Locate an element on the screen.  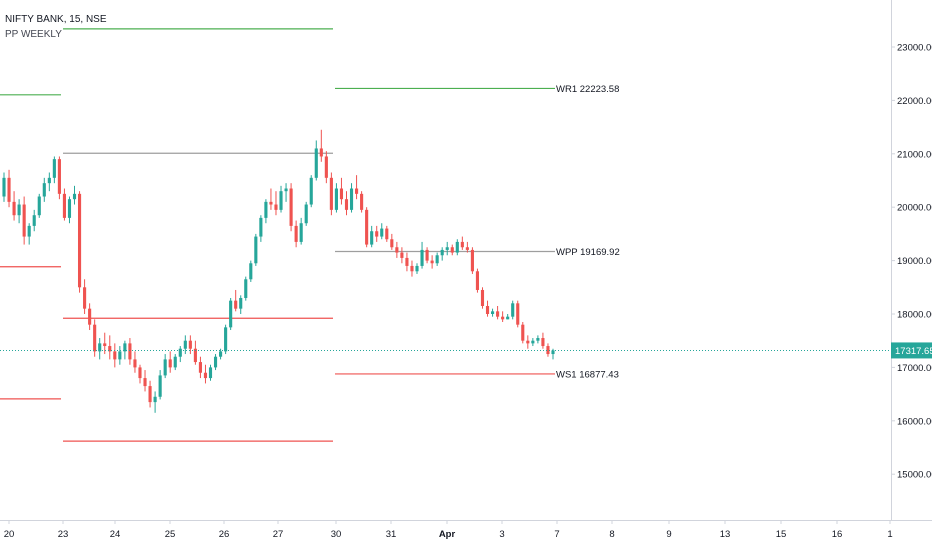
symbol-title: NIFTY BANK, 15, NSE is located at coordinates (56, 19).